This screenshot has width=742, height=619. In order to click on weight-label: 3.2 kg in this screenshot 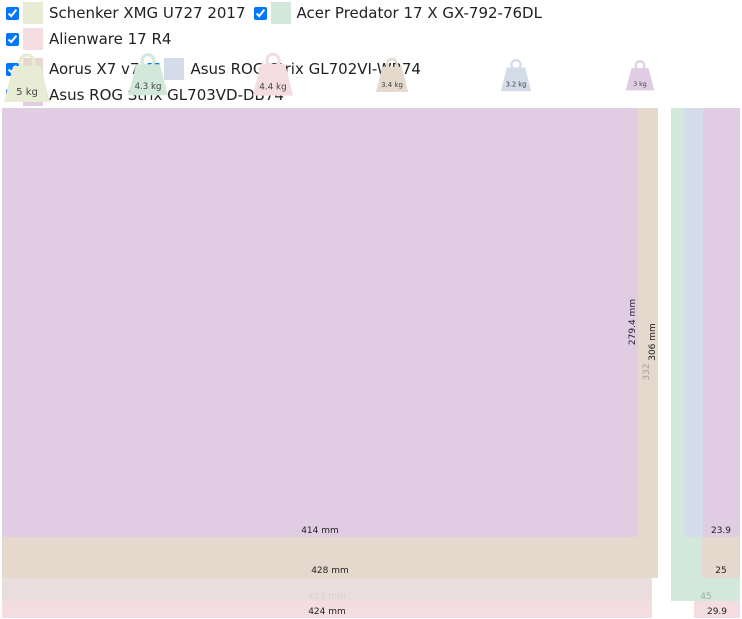, I will do `click(516, 84)`.